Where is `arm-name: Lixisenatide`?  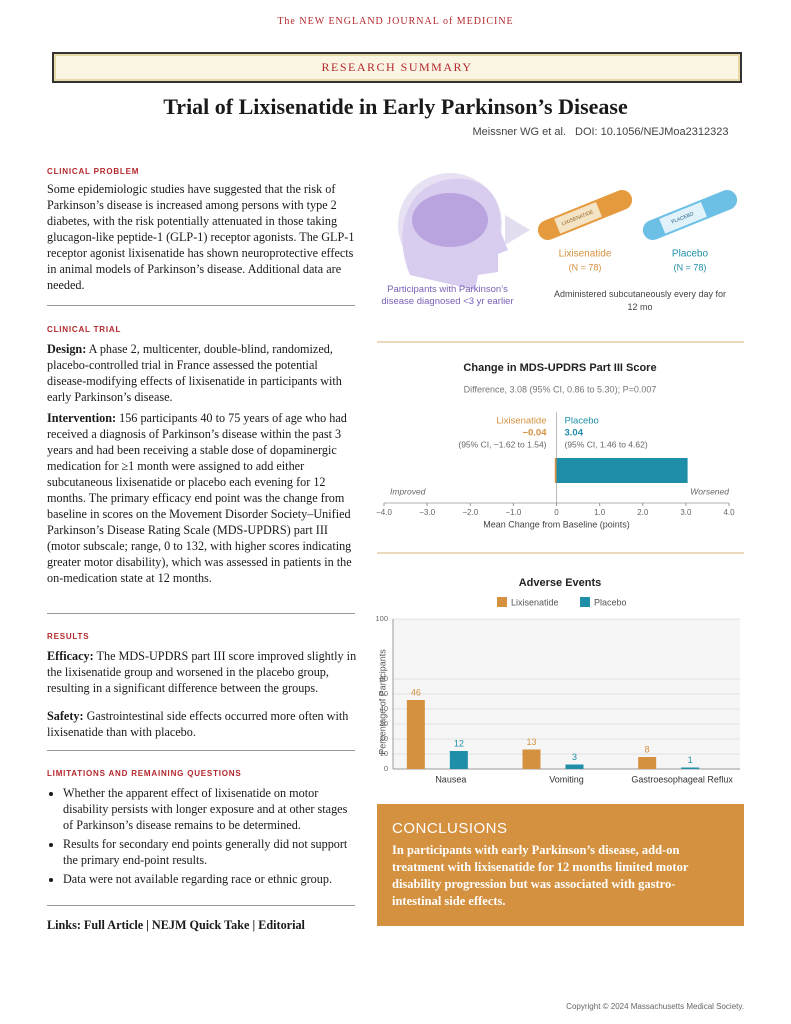
arm-name: Lixisenatide is located at coordinates (585, 254).